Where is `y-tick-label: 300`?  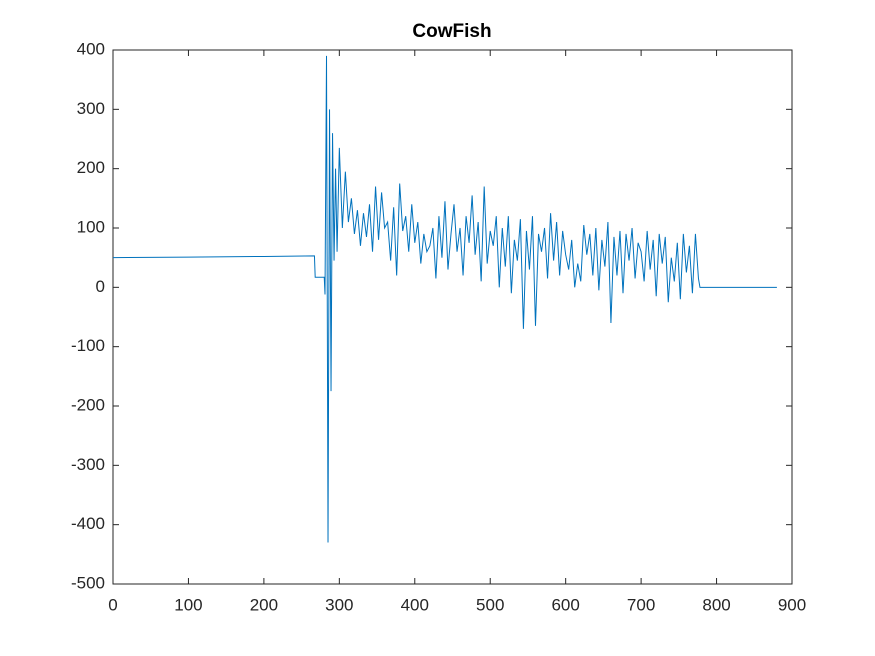
y-tick-label: 300 is located at coordinates (91, 108).